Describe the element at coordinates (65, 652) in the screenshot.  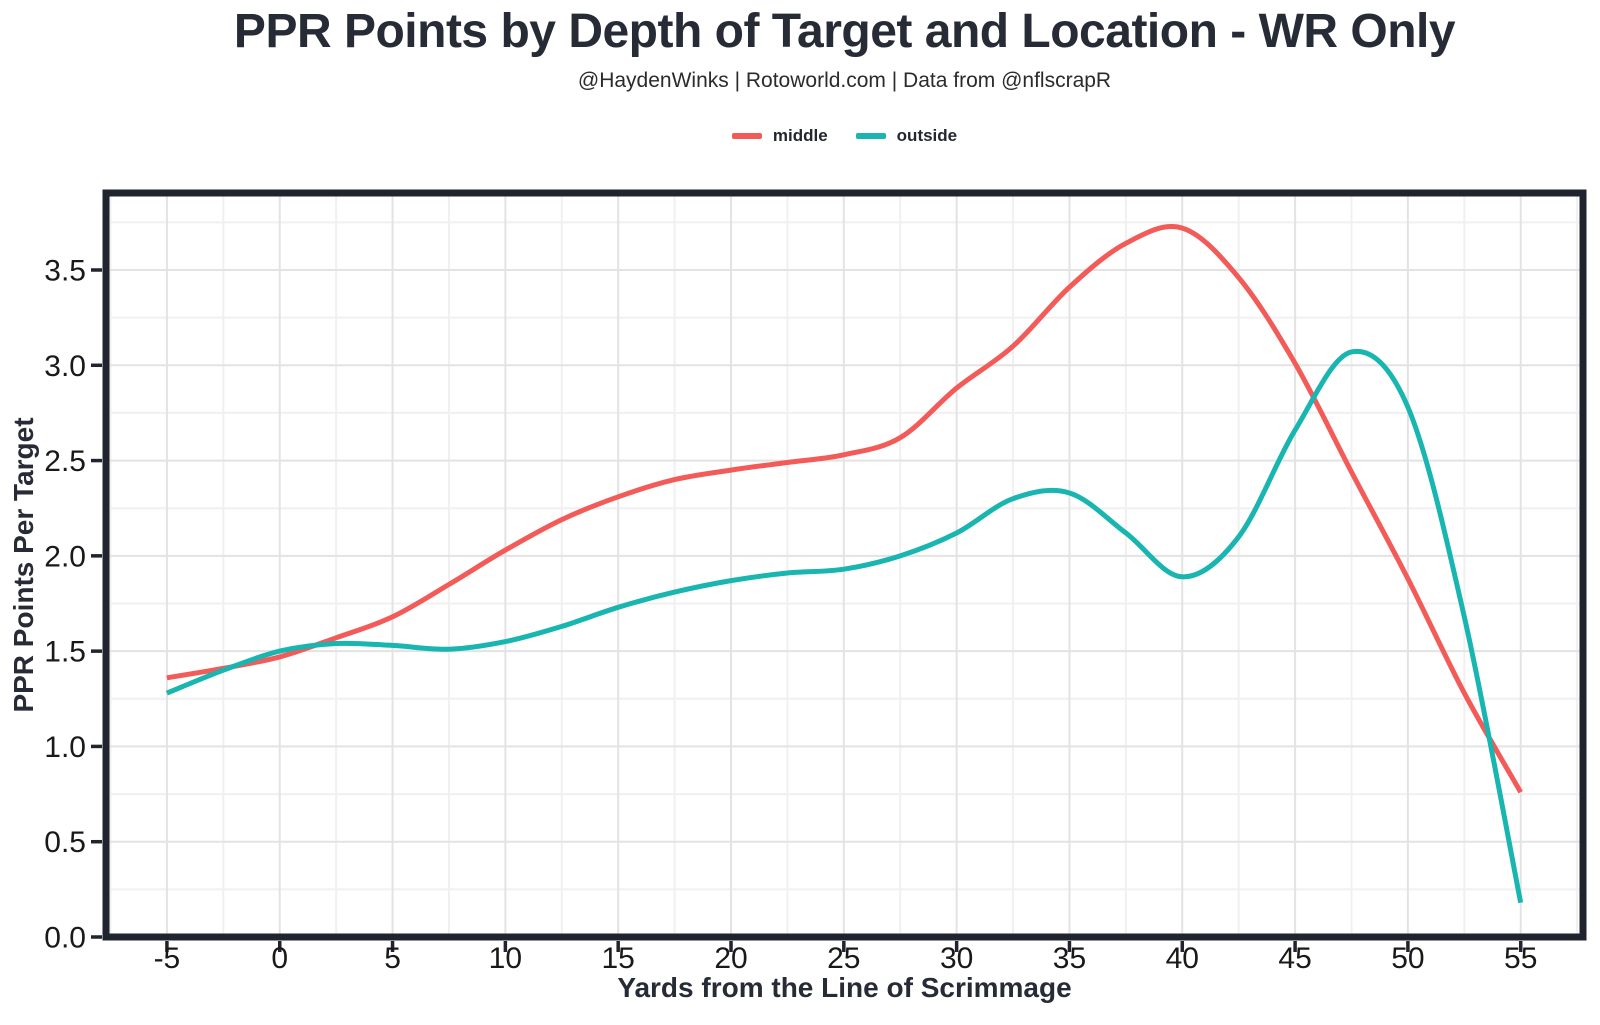
I see `y-tick-label: 1.5` at that location.